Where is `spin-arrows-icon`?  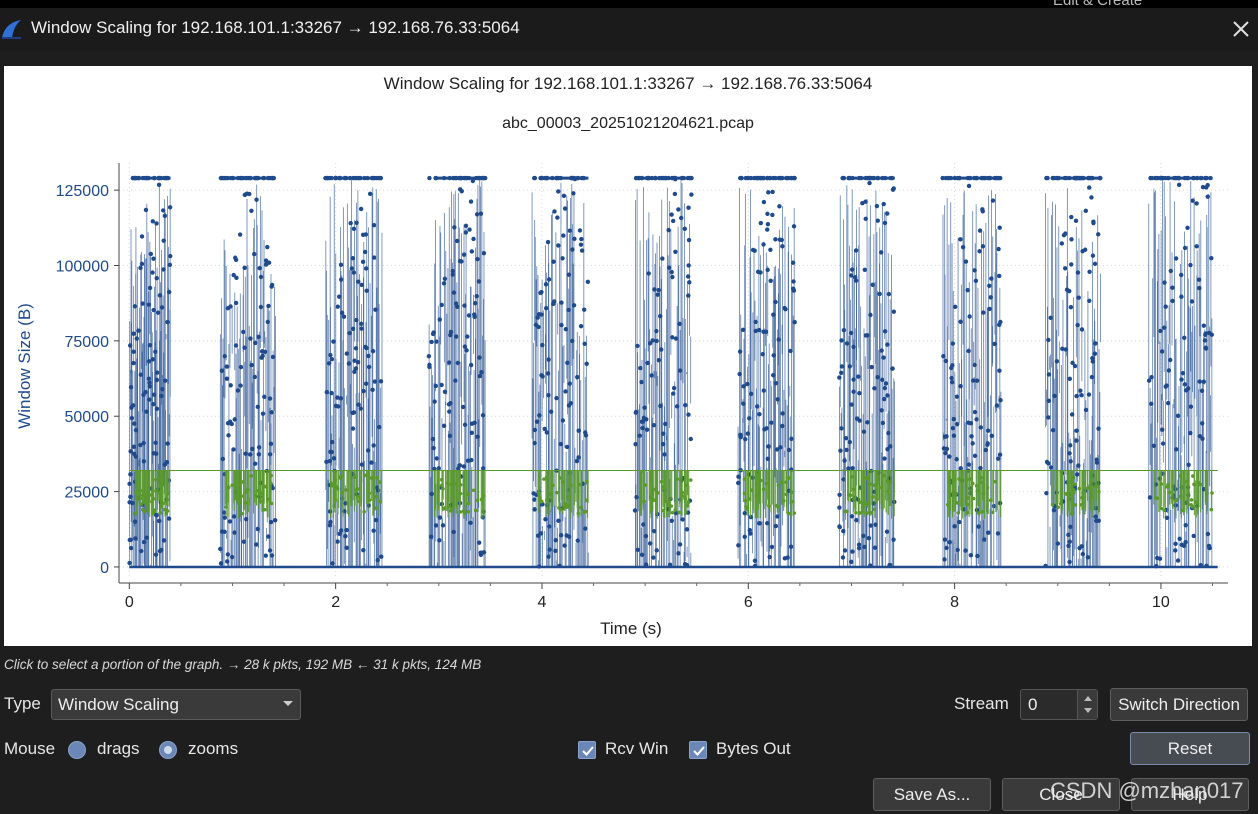
spin-arrows-icon is located at coordinates (1087, 704).